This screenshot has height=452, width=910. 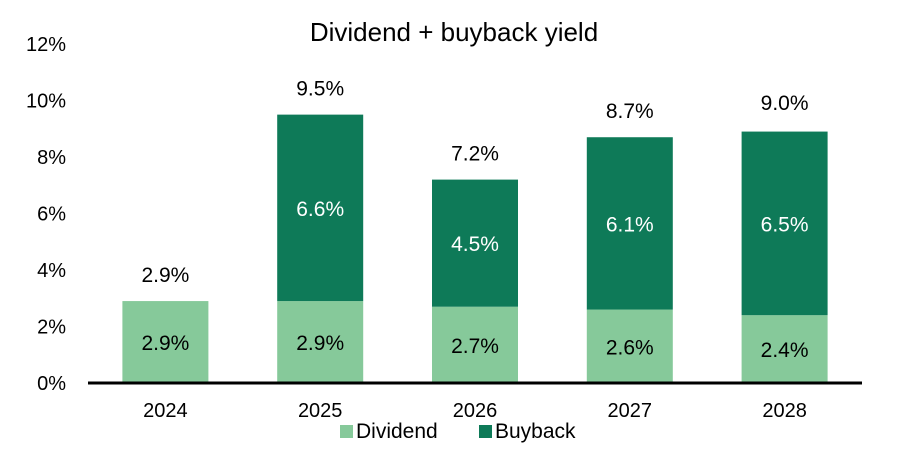 What do you see at coordinates (51, 215) in the screenshot?
I see `y-tick-label: 6%` at bounding box center [51, 215].